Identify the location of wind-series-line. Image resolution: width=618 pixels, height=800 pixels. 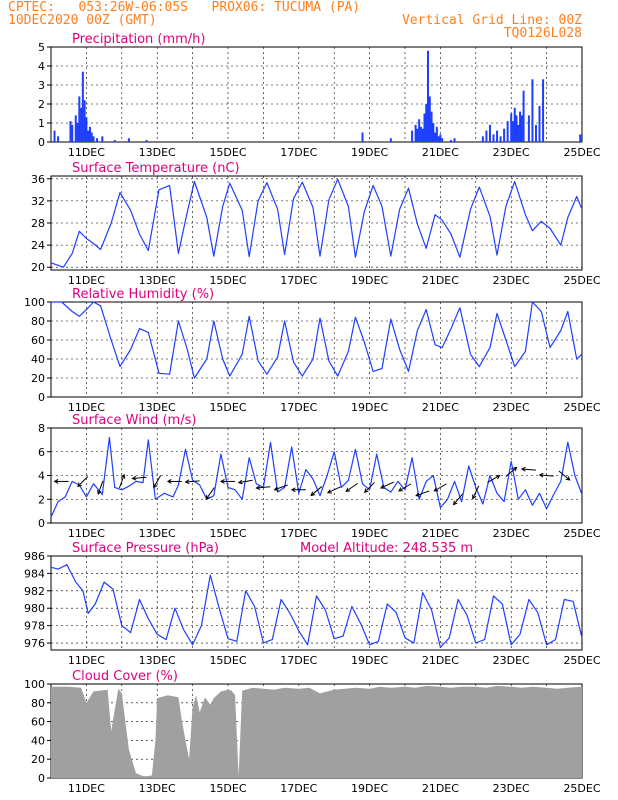
(316, 477).